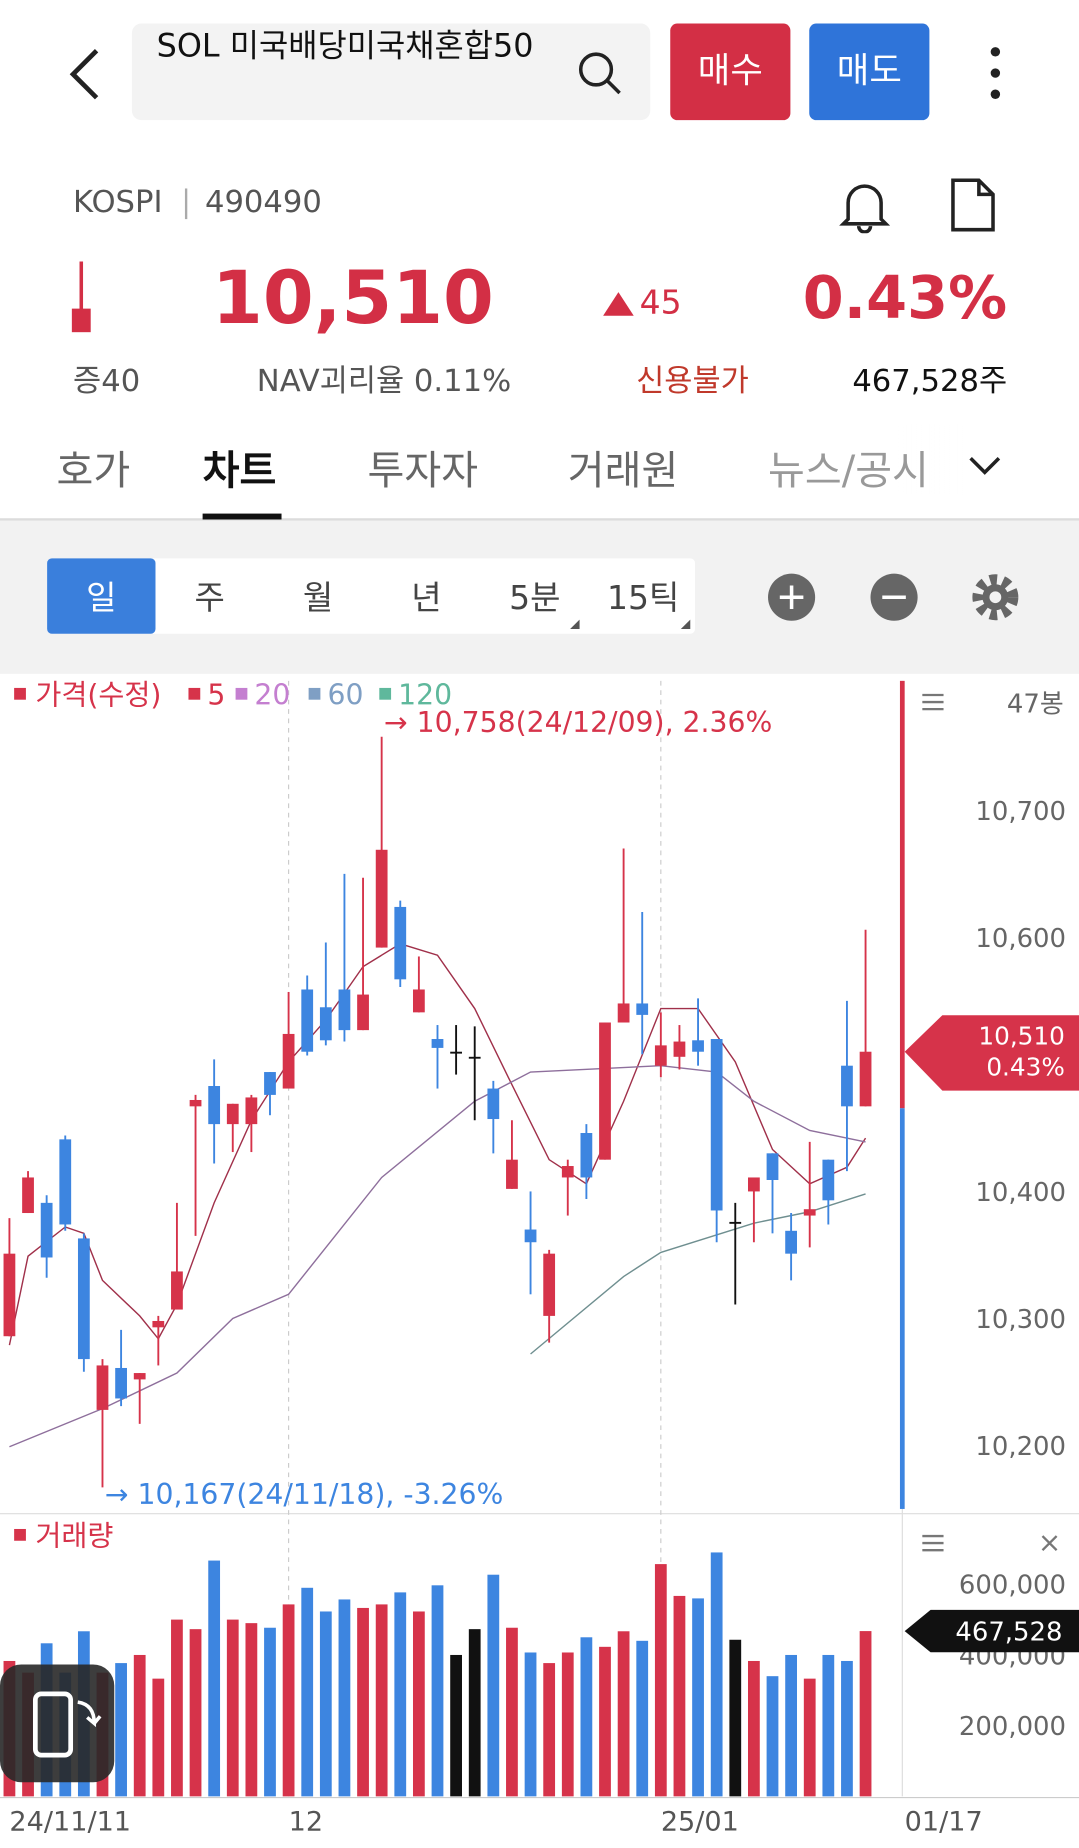  Describe the element at coordinates (1020, 812) in the screenshot. I see `y-tick-label: 10,700` at that location.